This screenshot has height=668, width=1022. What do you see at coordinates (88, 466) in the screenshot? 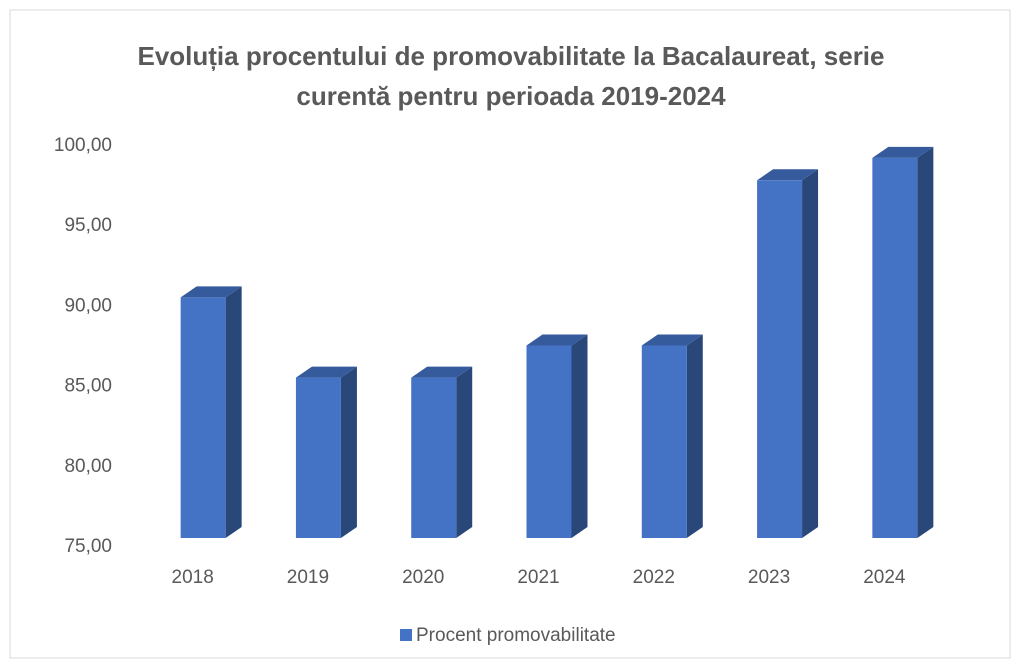
I see `y-tick-label: 80,00` at bounding box center [88, 466].